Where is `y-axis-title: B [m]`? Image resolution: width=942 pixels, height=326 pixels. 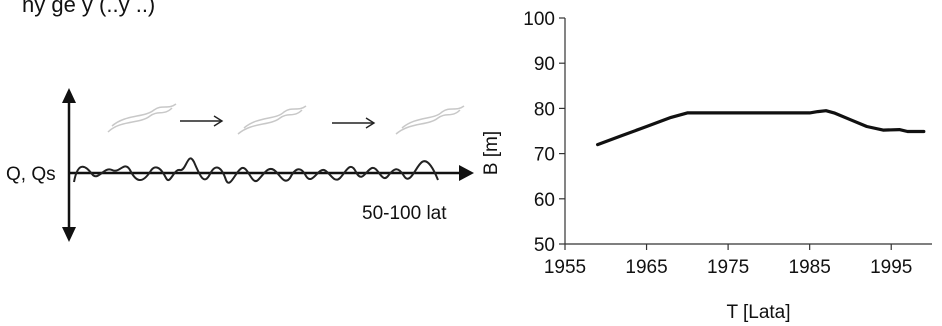 y-axis-title: B [m] is located at coordinates (491, 153).